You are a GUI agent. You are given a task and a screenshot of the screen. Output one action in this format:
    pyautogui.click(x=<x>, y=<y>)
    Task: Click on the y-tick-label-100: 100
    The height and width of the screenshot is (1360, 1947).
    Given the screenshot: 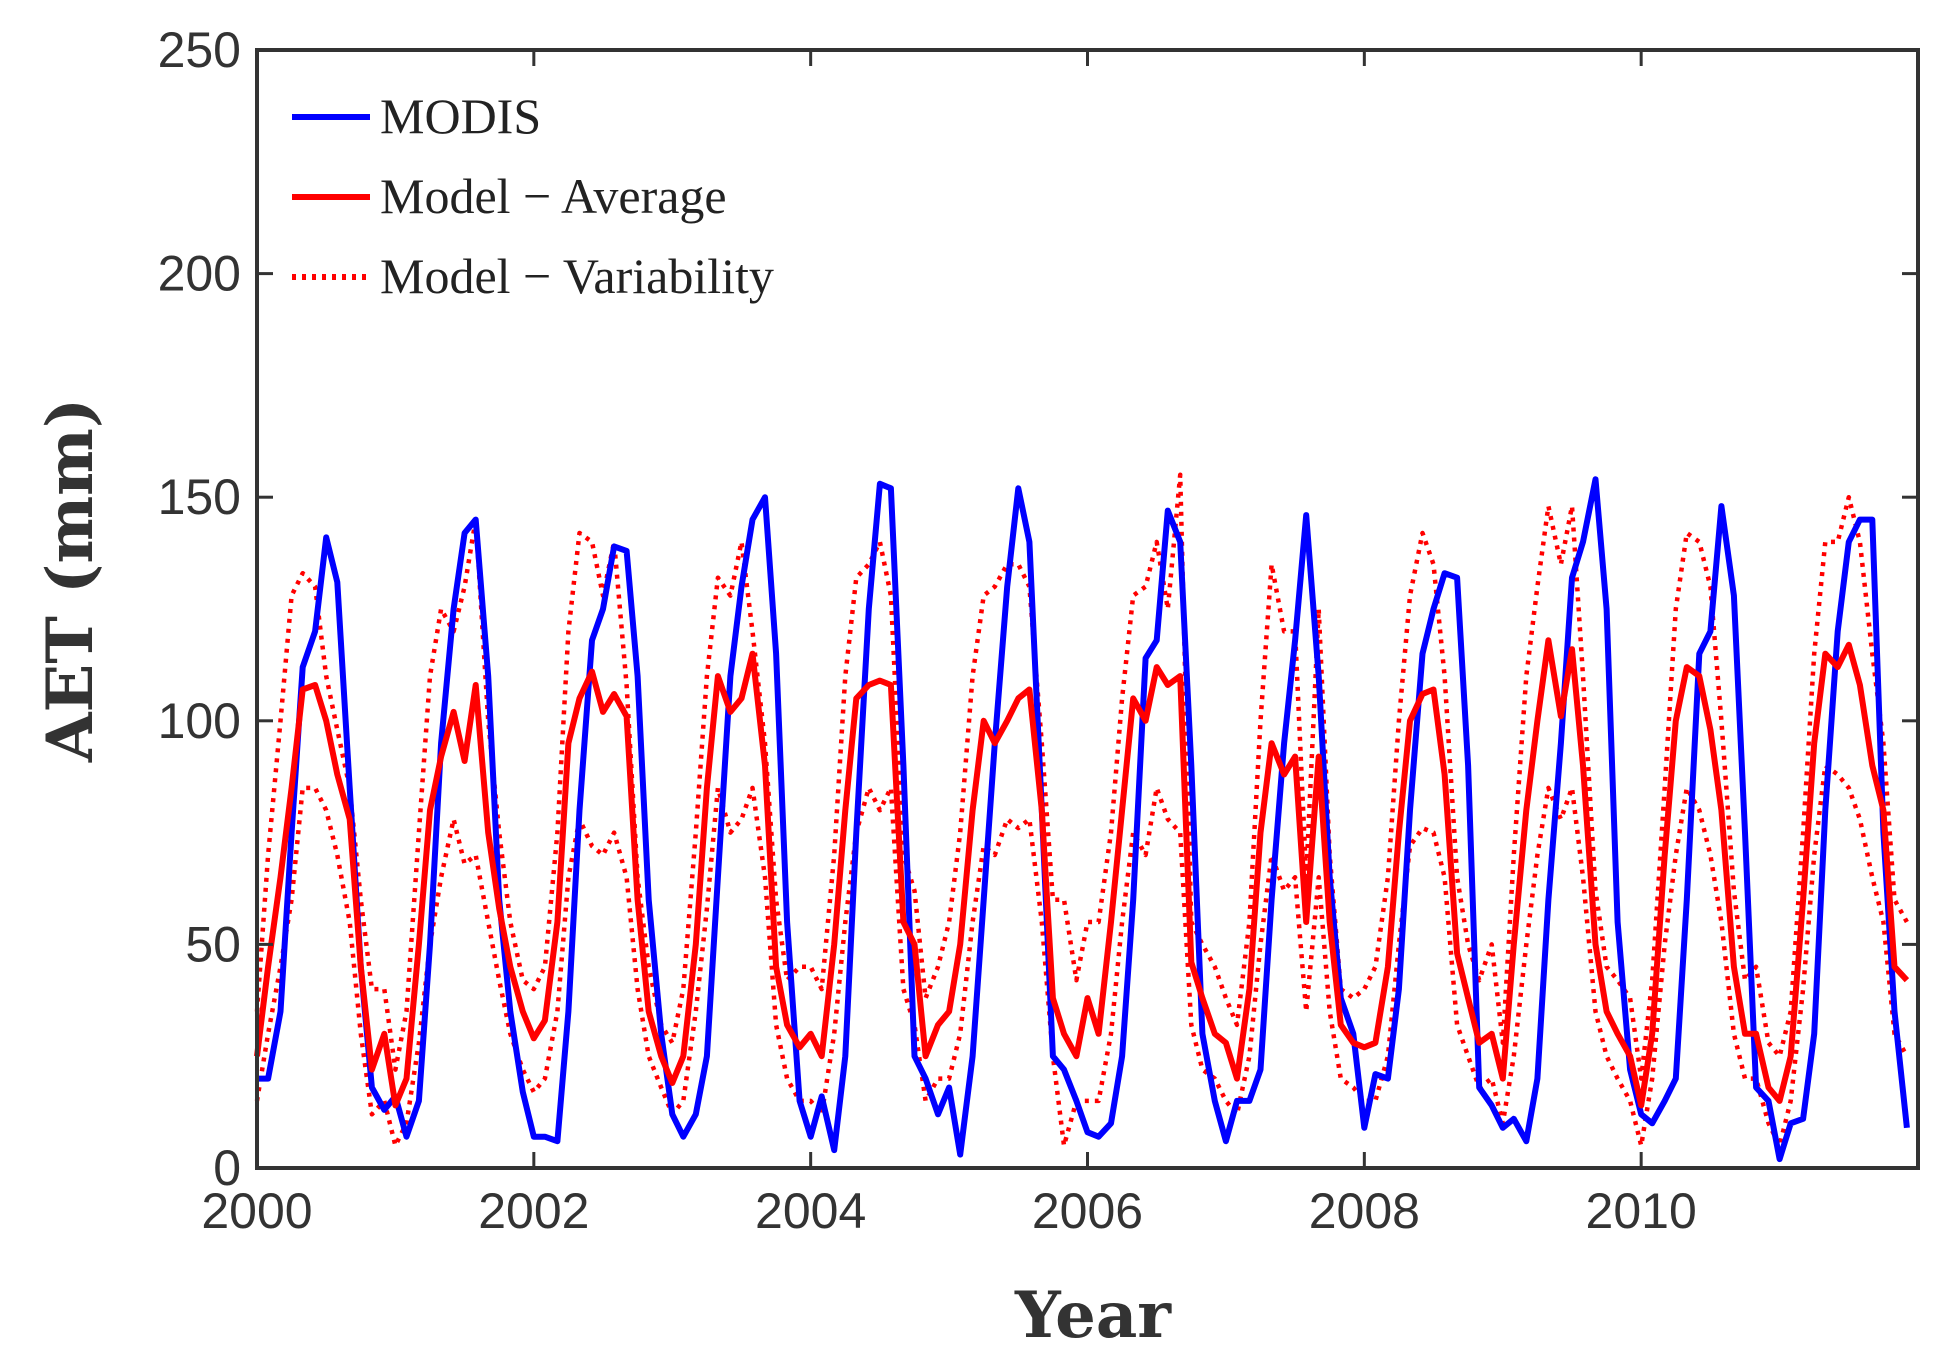 What is the action you would take?
    pyautogui.click(x=199, y=721)
    